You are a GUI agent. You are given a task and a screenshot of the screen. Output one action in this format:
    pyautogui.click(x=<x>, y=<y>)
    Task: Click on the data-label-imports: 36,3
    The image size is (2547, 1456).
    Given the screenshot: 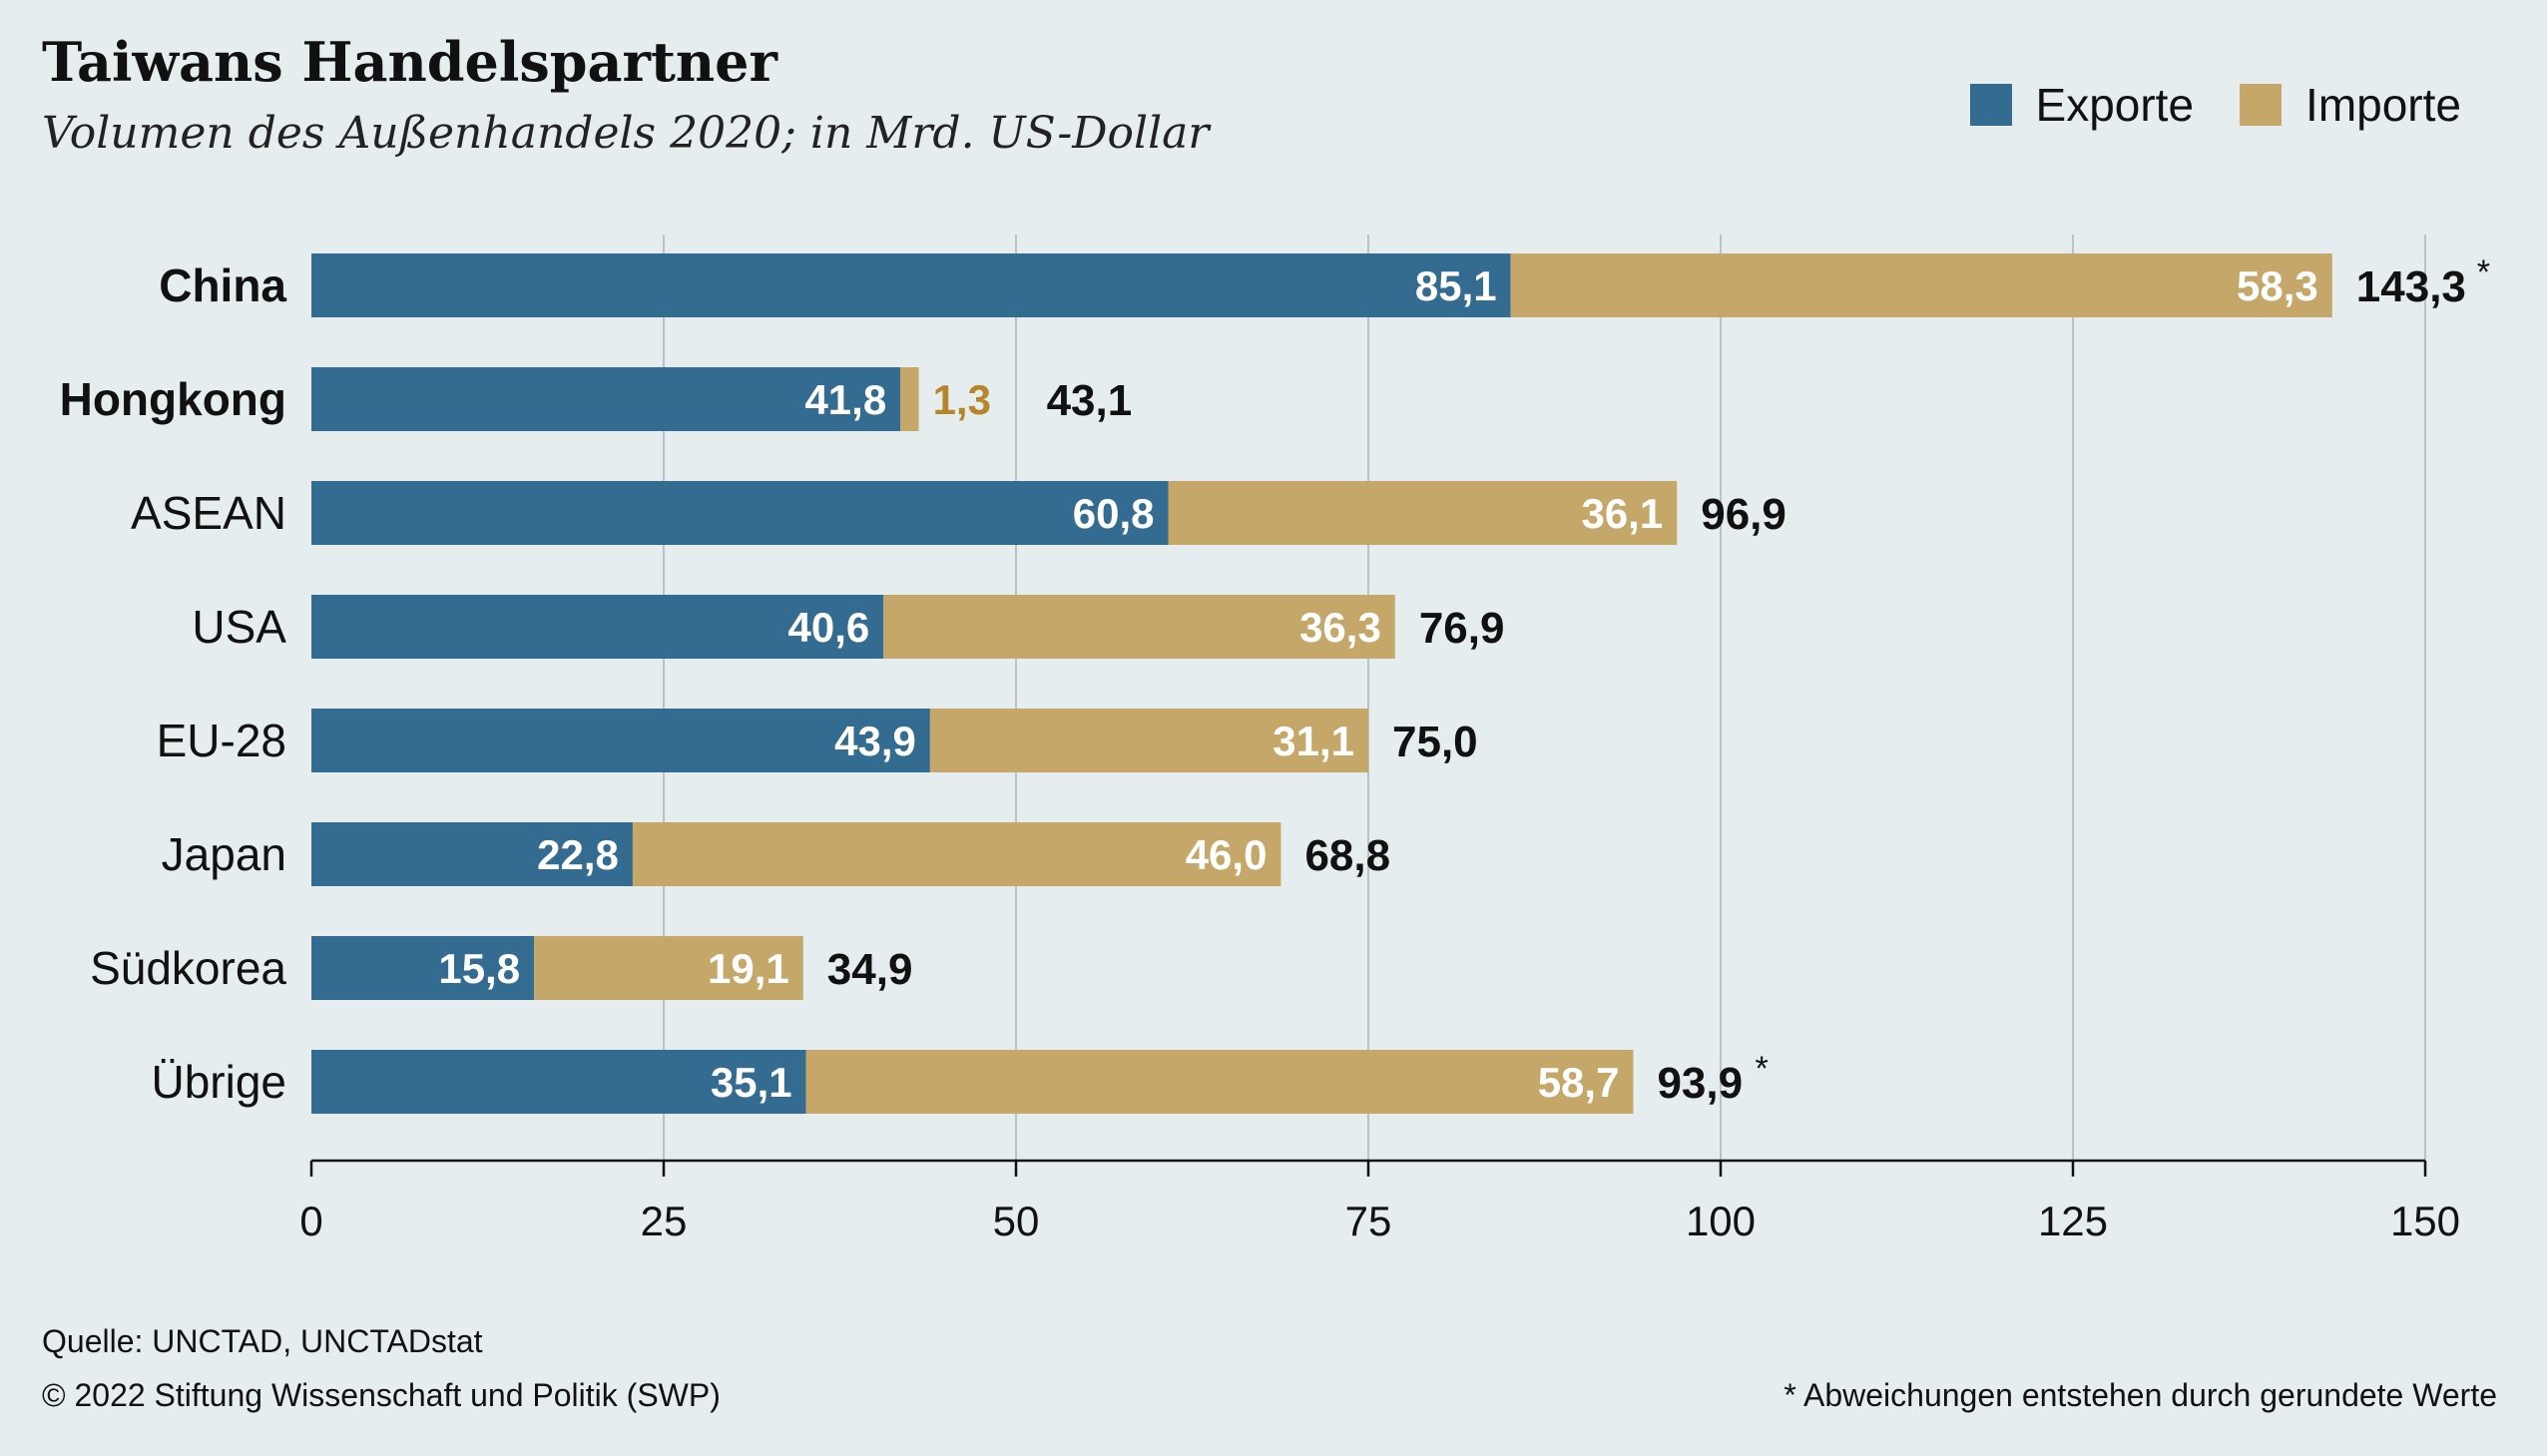 What is the action you would take?
    pyautogui.click(x=1340, y=627)
    